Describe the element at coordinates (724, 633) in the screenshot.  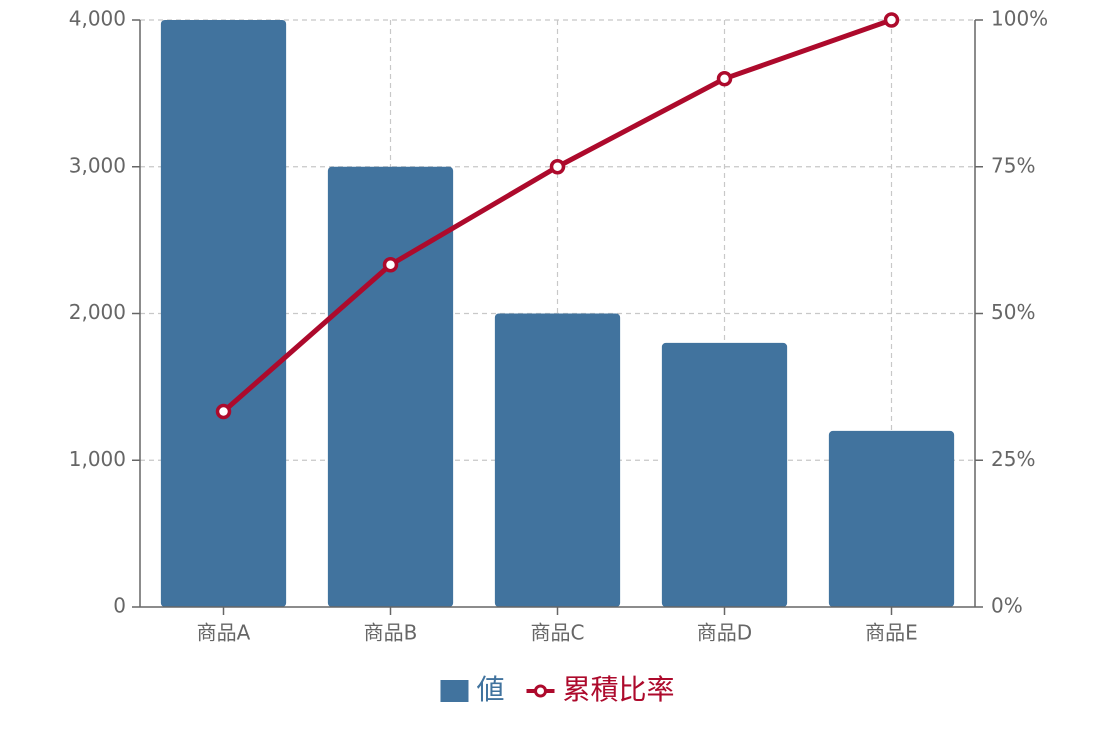
I see `x-tick-label: 商品D` at that location.